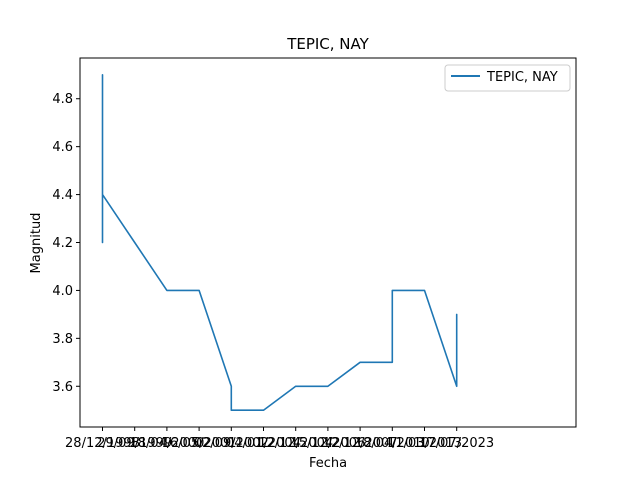  I want to click on y-axis-label: Magnitud, so click(36, 243).